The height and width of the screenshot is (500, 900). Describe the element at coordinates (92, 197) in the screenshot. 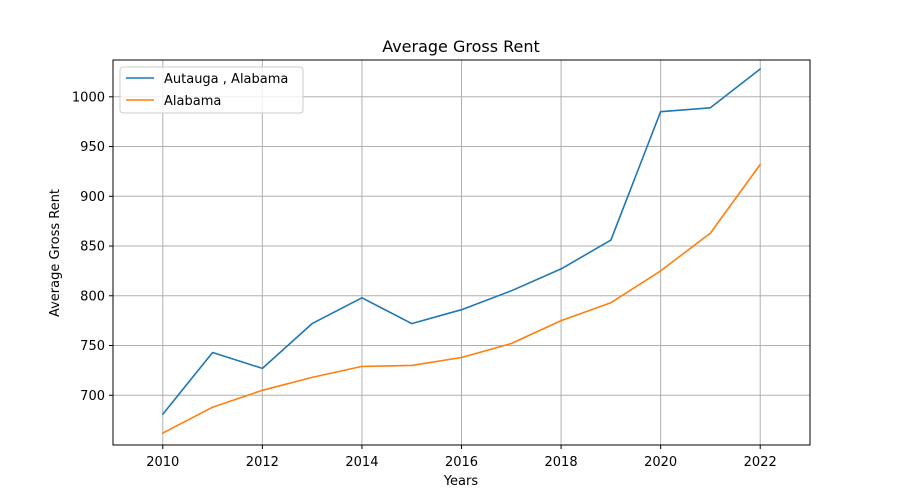

I see `y-tick-label: 900` at that location.